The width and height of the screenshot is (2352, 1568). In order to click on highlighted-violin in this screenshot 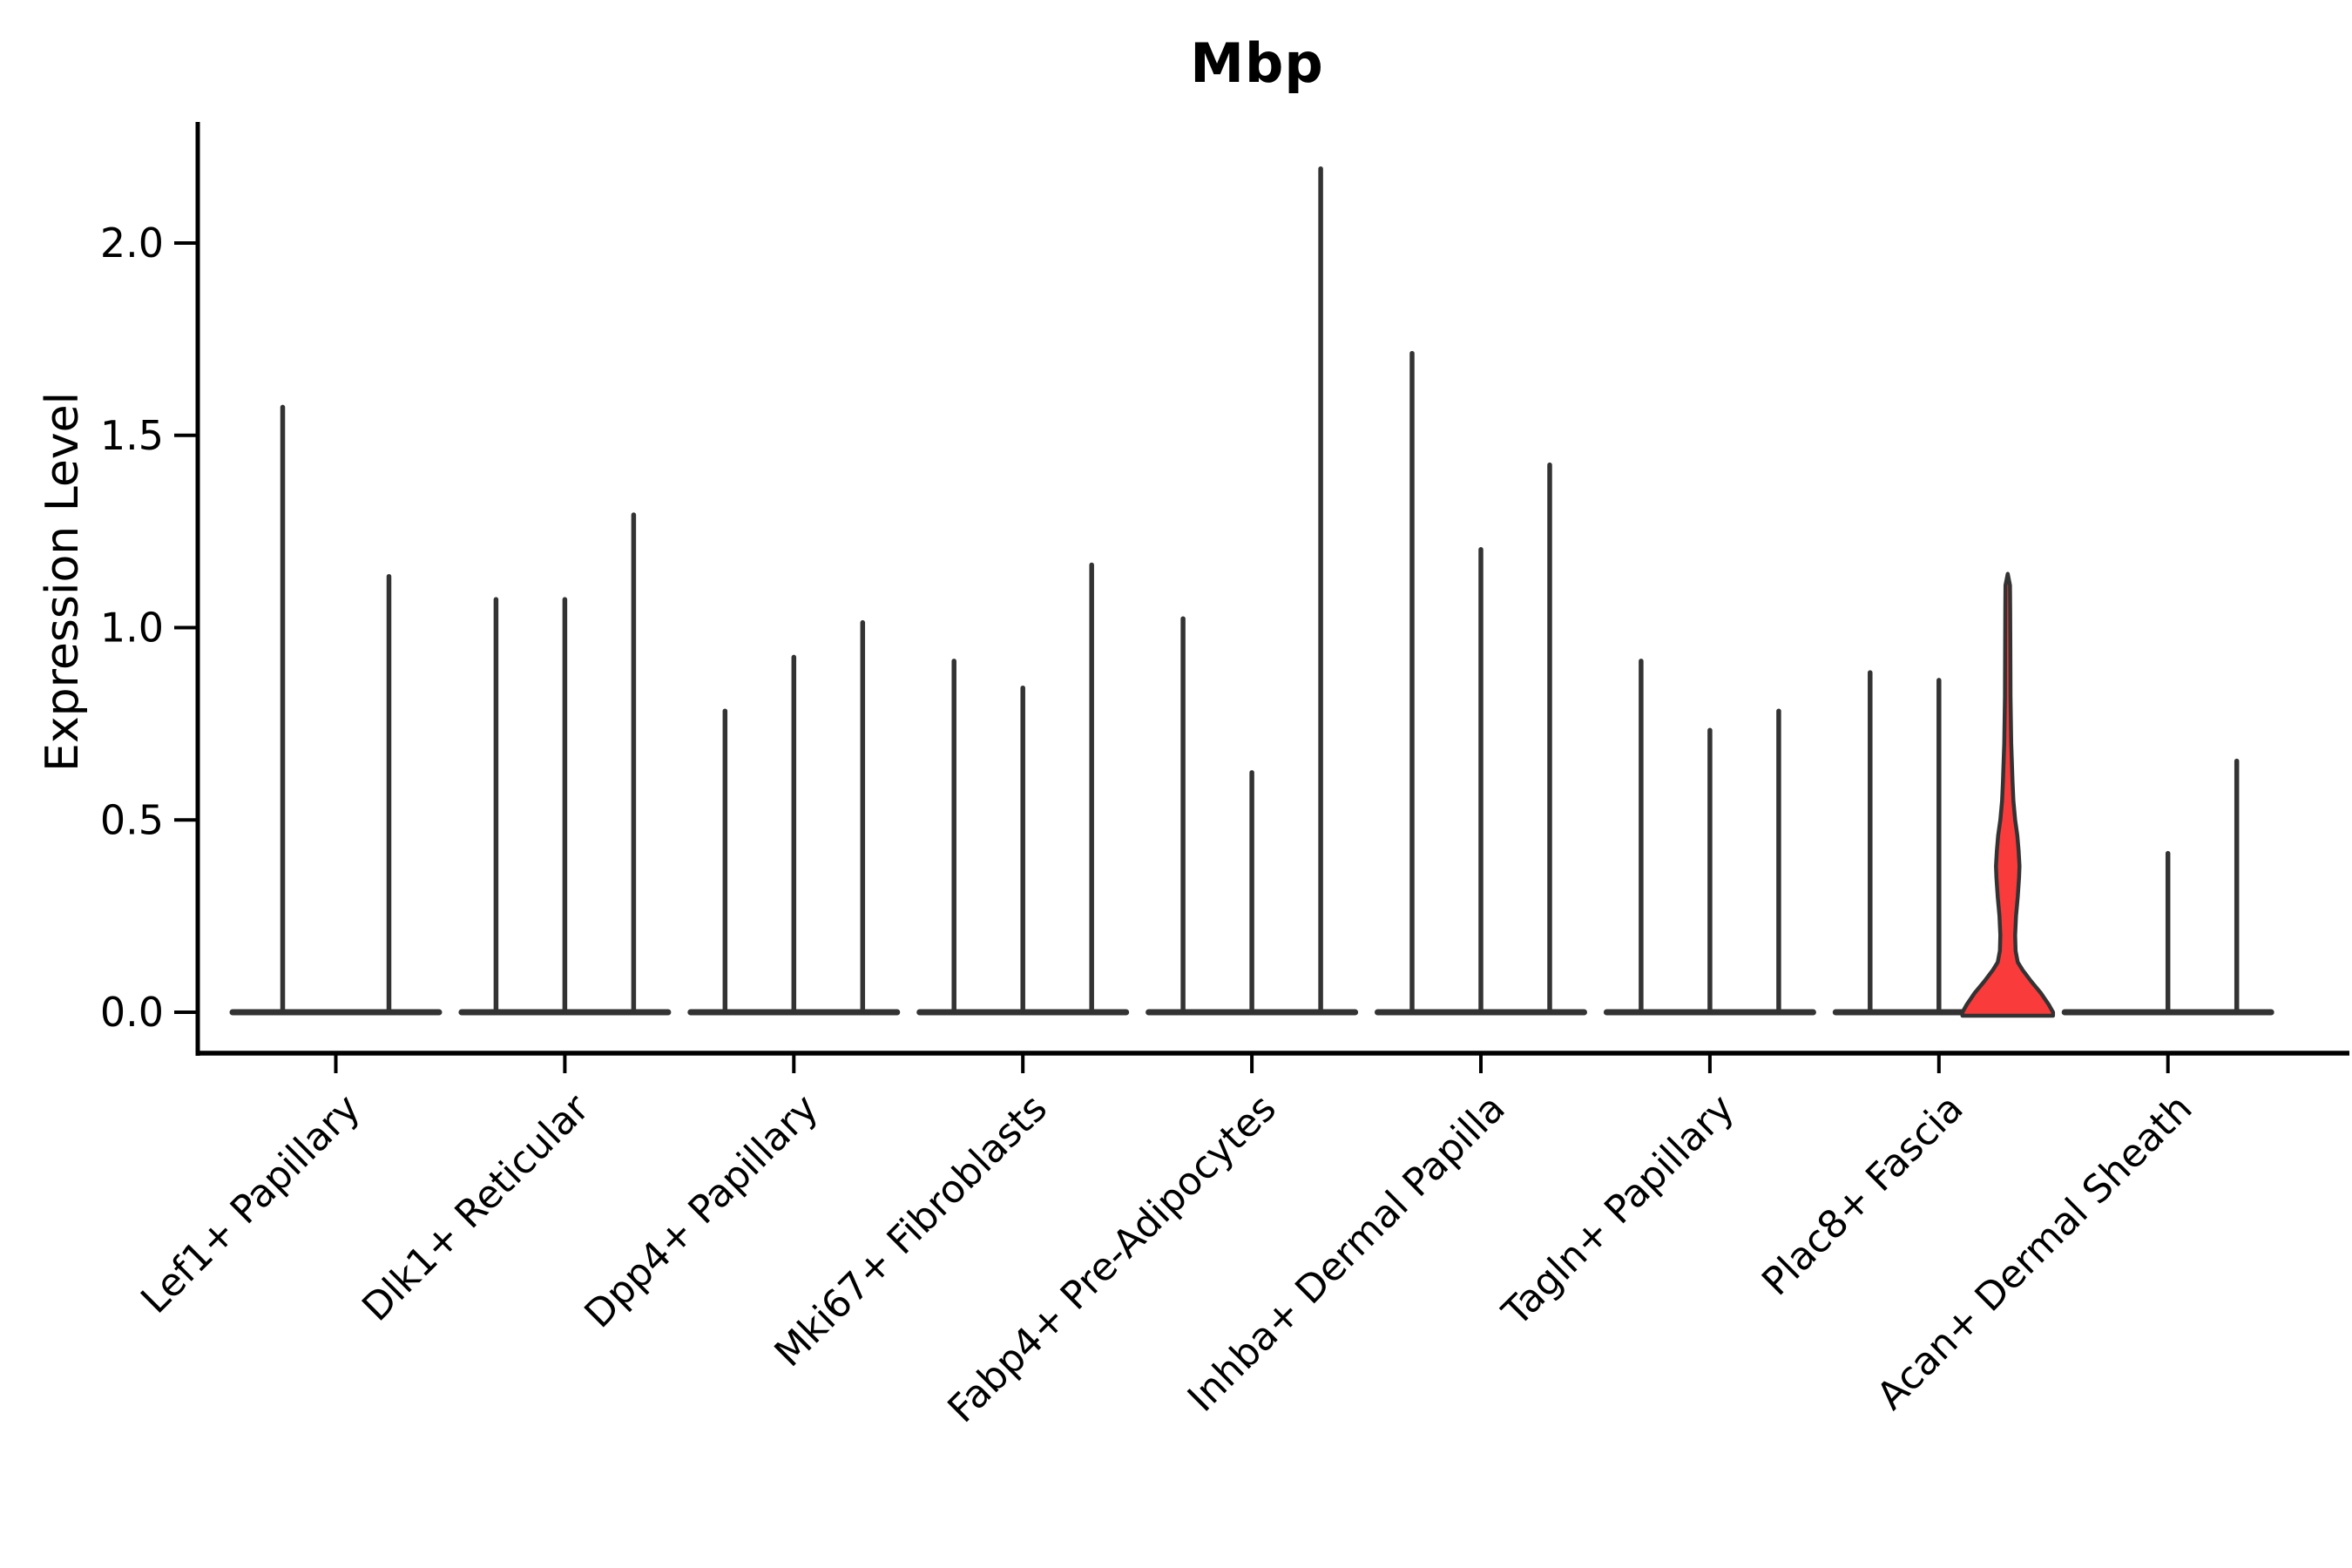, I will do `click(2008, 795)`.